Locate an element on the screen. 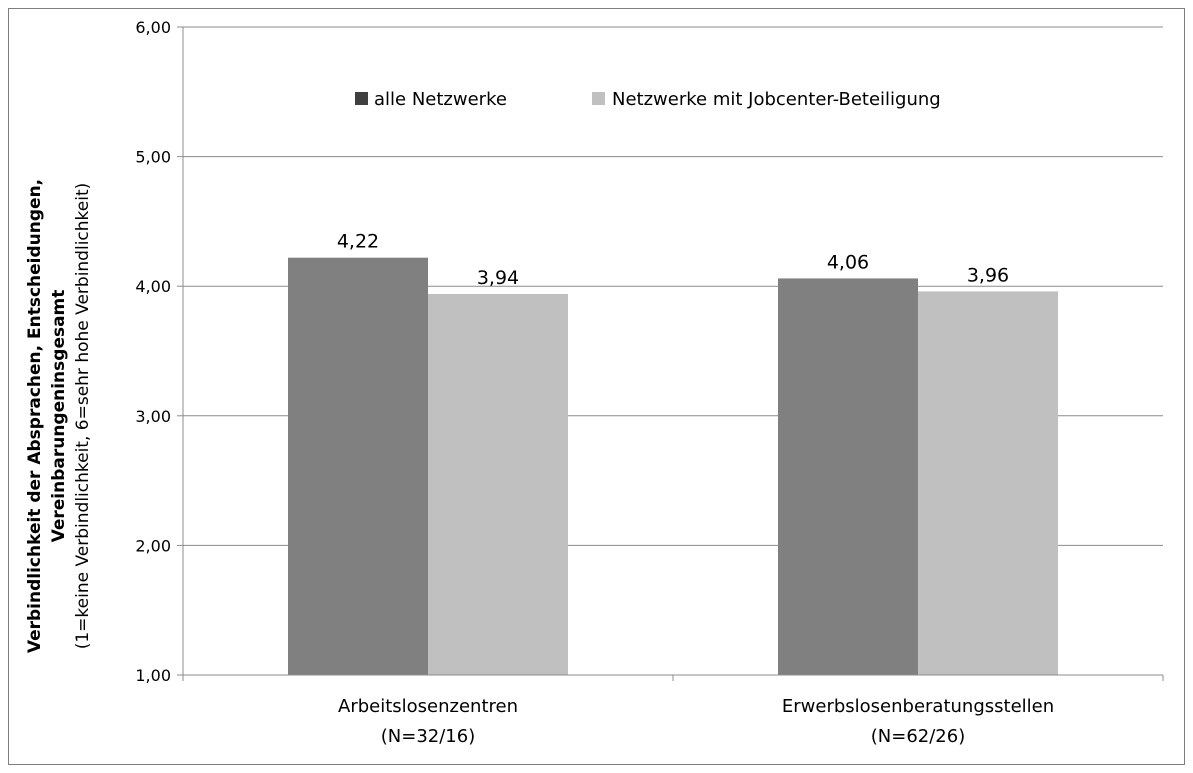 Image resolution: width=1193 pixels, height=773 pixels. bar-jobcenter-erwerbslosenberatungsstellen is located at coordinates (988, 483).